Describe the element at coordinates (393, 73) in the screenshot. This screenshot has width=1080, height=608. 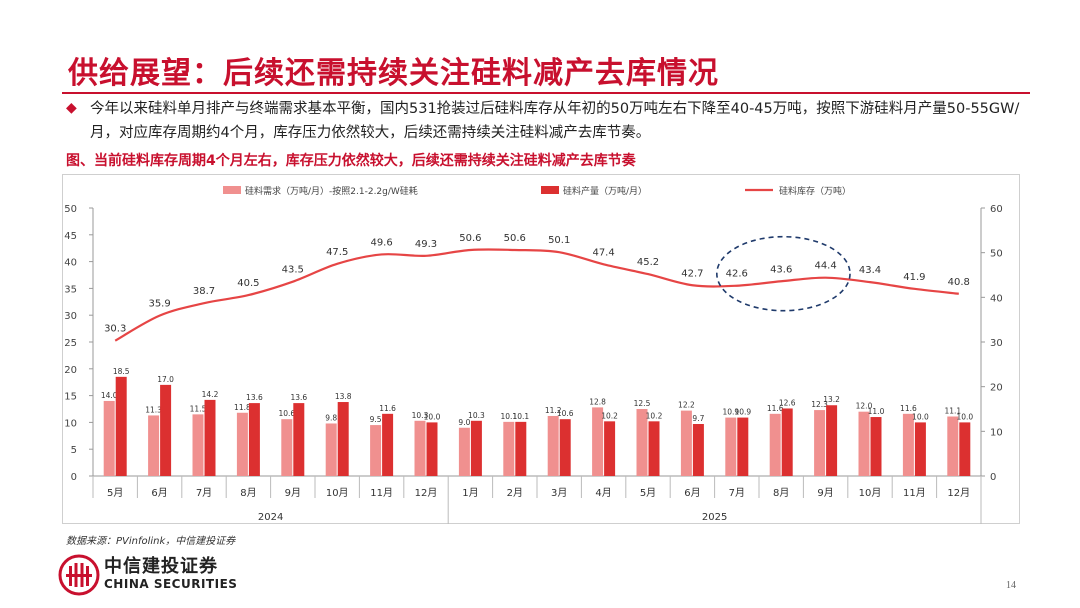
I see `slide-title: 供给展望：后续还需持续关注硅料减产去库情况` at that location.